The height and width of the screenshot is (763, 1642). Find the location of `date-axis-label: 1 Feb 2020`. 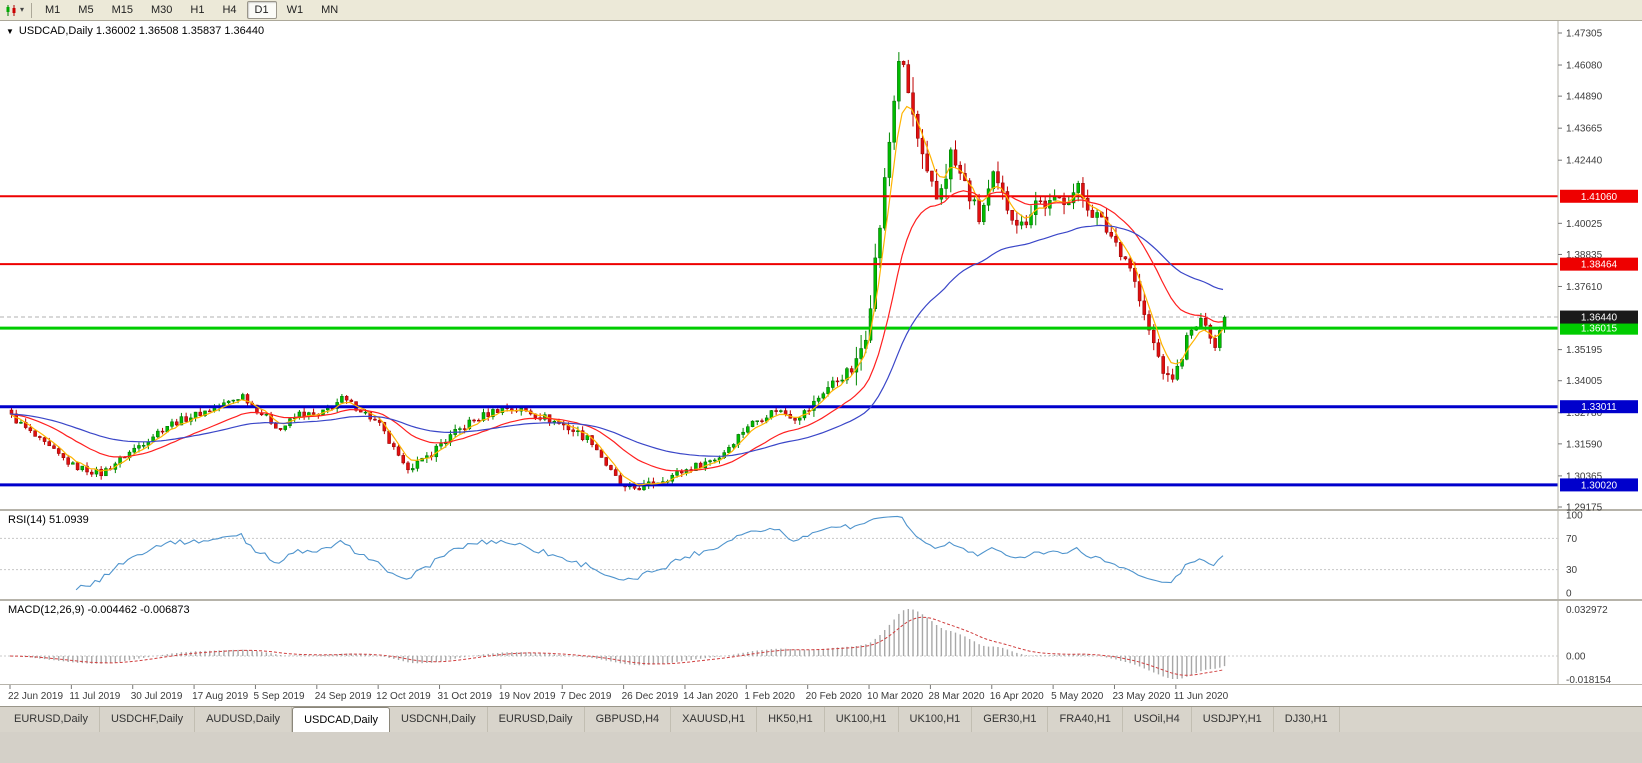

date-axis-label: 1 Feb 2020 is located at coordinates (769, 696).